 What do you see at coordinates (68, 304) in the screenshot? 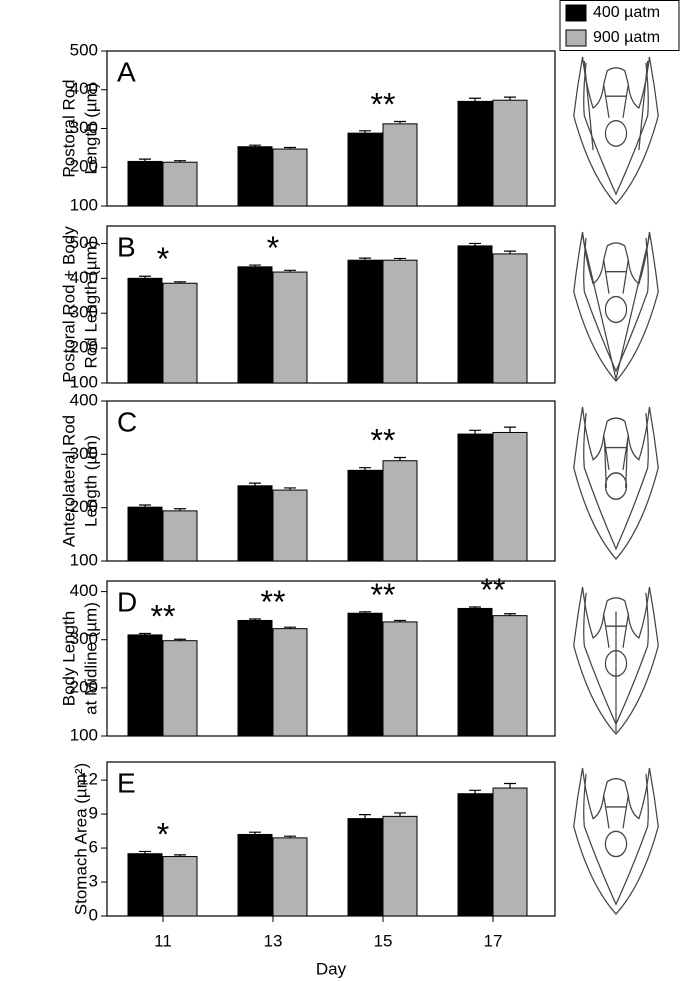
I see `y-axis-label: Postoral Rod + Body` at bounding box center [68, 304].